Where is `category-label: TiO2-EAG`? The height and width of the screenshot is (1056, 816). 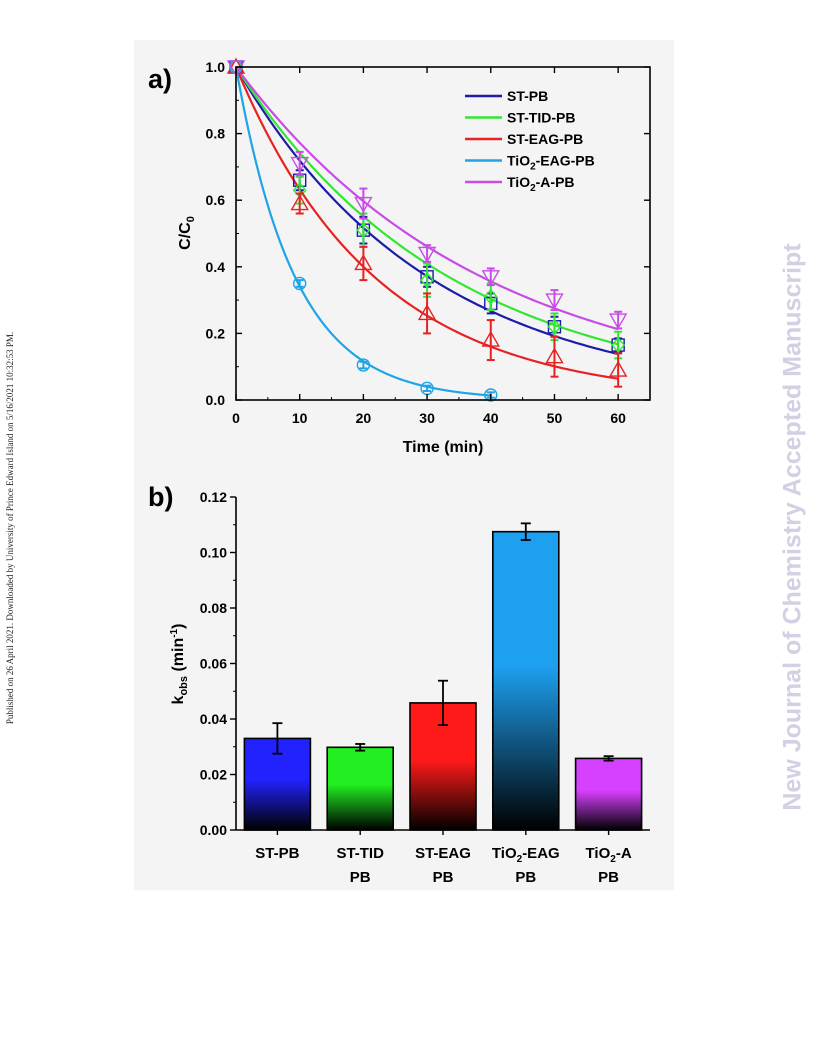
category-label: TiO2-EAG is located at coordinates (526, 855).